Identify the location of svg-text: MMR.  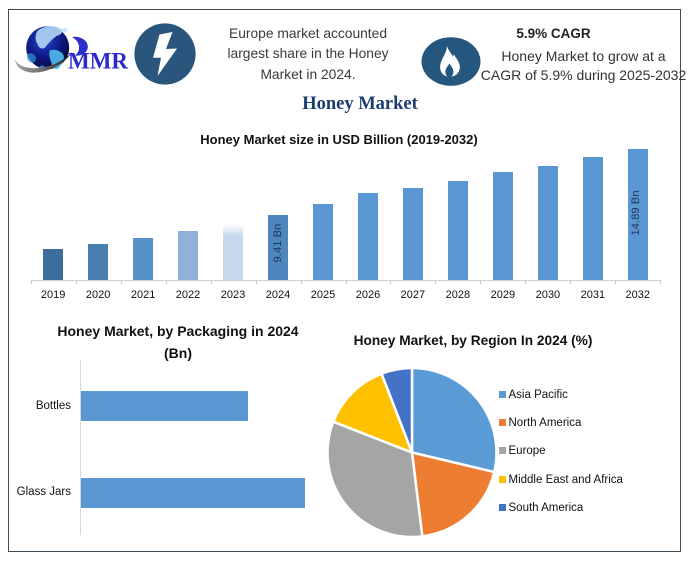
(98, 61).